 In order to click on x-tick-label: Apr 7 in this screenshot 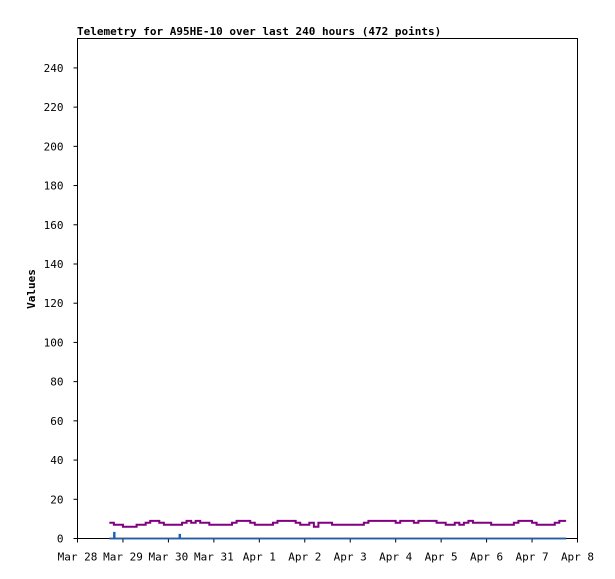, I will do `click(531, 557)`.